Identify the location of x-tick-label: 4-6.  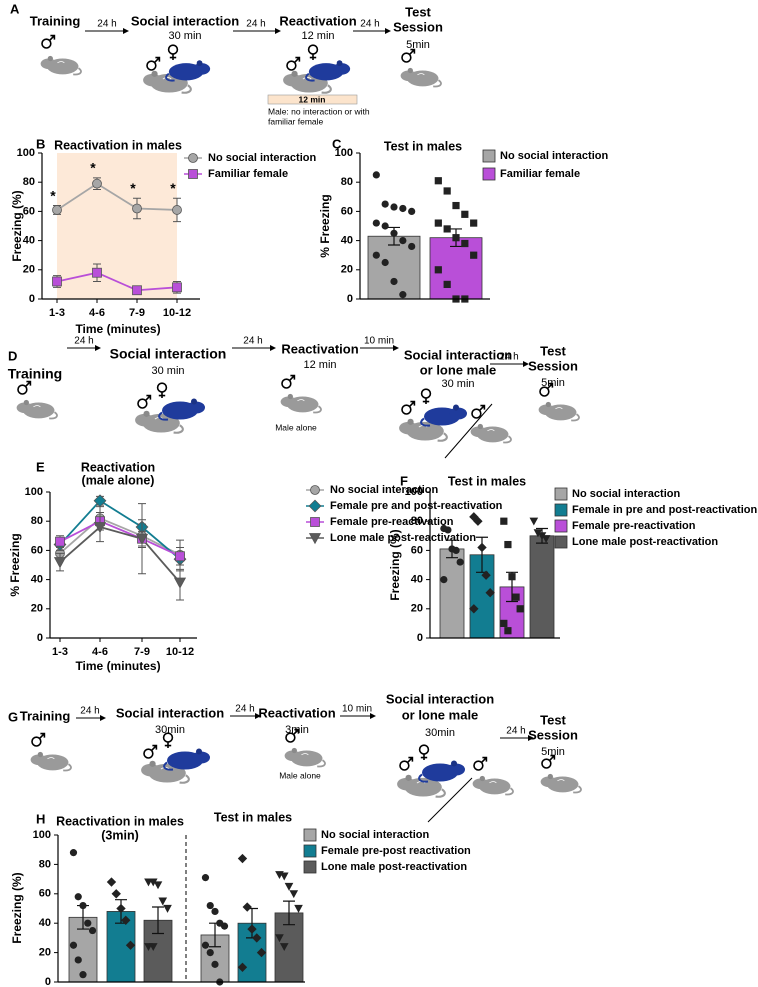
(100, 652).